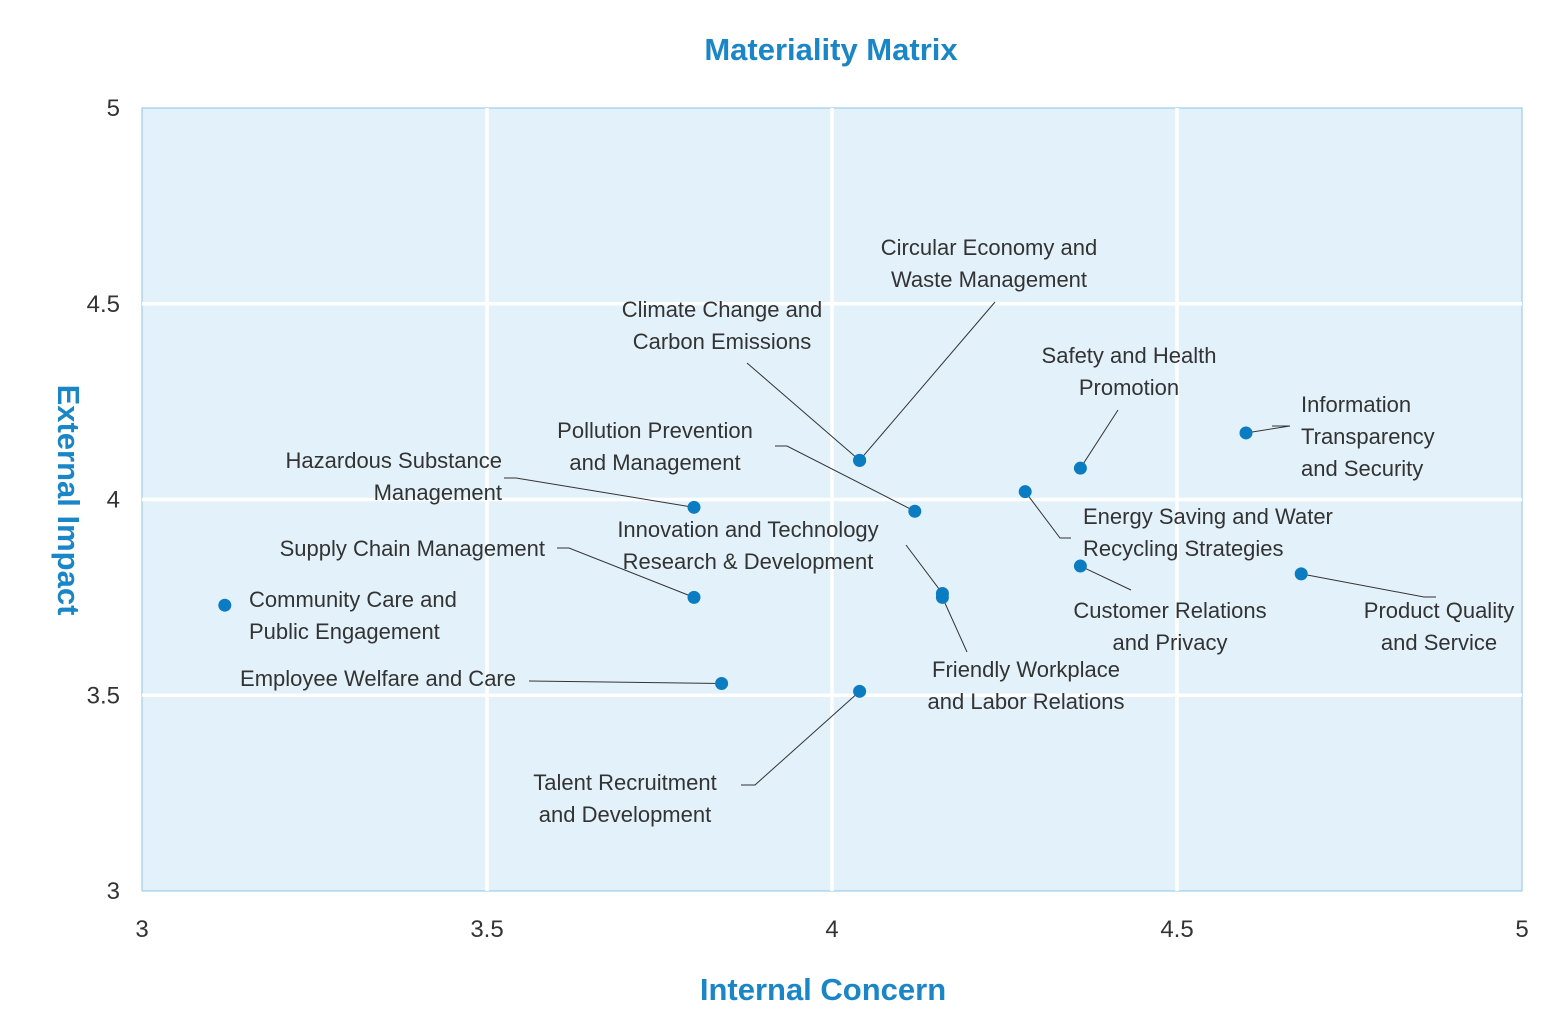 The image size is (1563, 1031). Describe the element at coordinates (989, 279) in the screenshot. I see `point-label-line: Waste Management` at that location.